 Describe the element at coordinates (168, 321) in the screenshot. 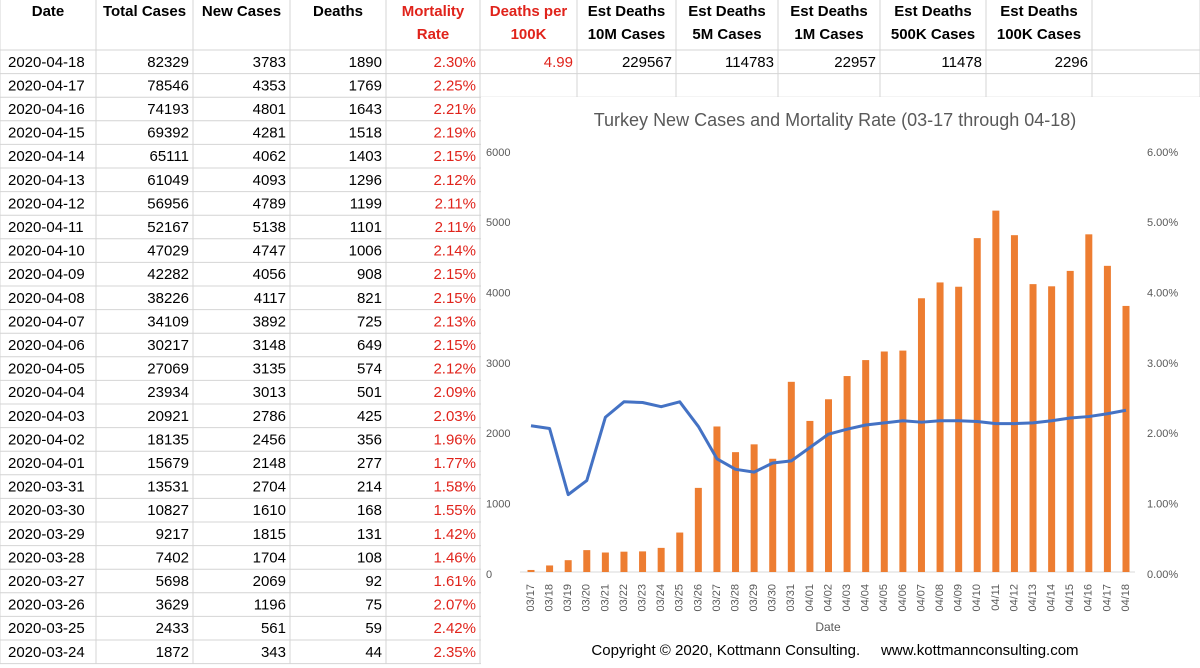

I see `cell: 34109` at that location.